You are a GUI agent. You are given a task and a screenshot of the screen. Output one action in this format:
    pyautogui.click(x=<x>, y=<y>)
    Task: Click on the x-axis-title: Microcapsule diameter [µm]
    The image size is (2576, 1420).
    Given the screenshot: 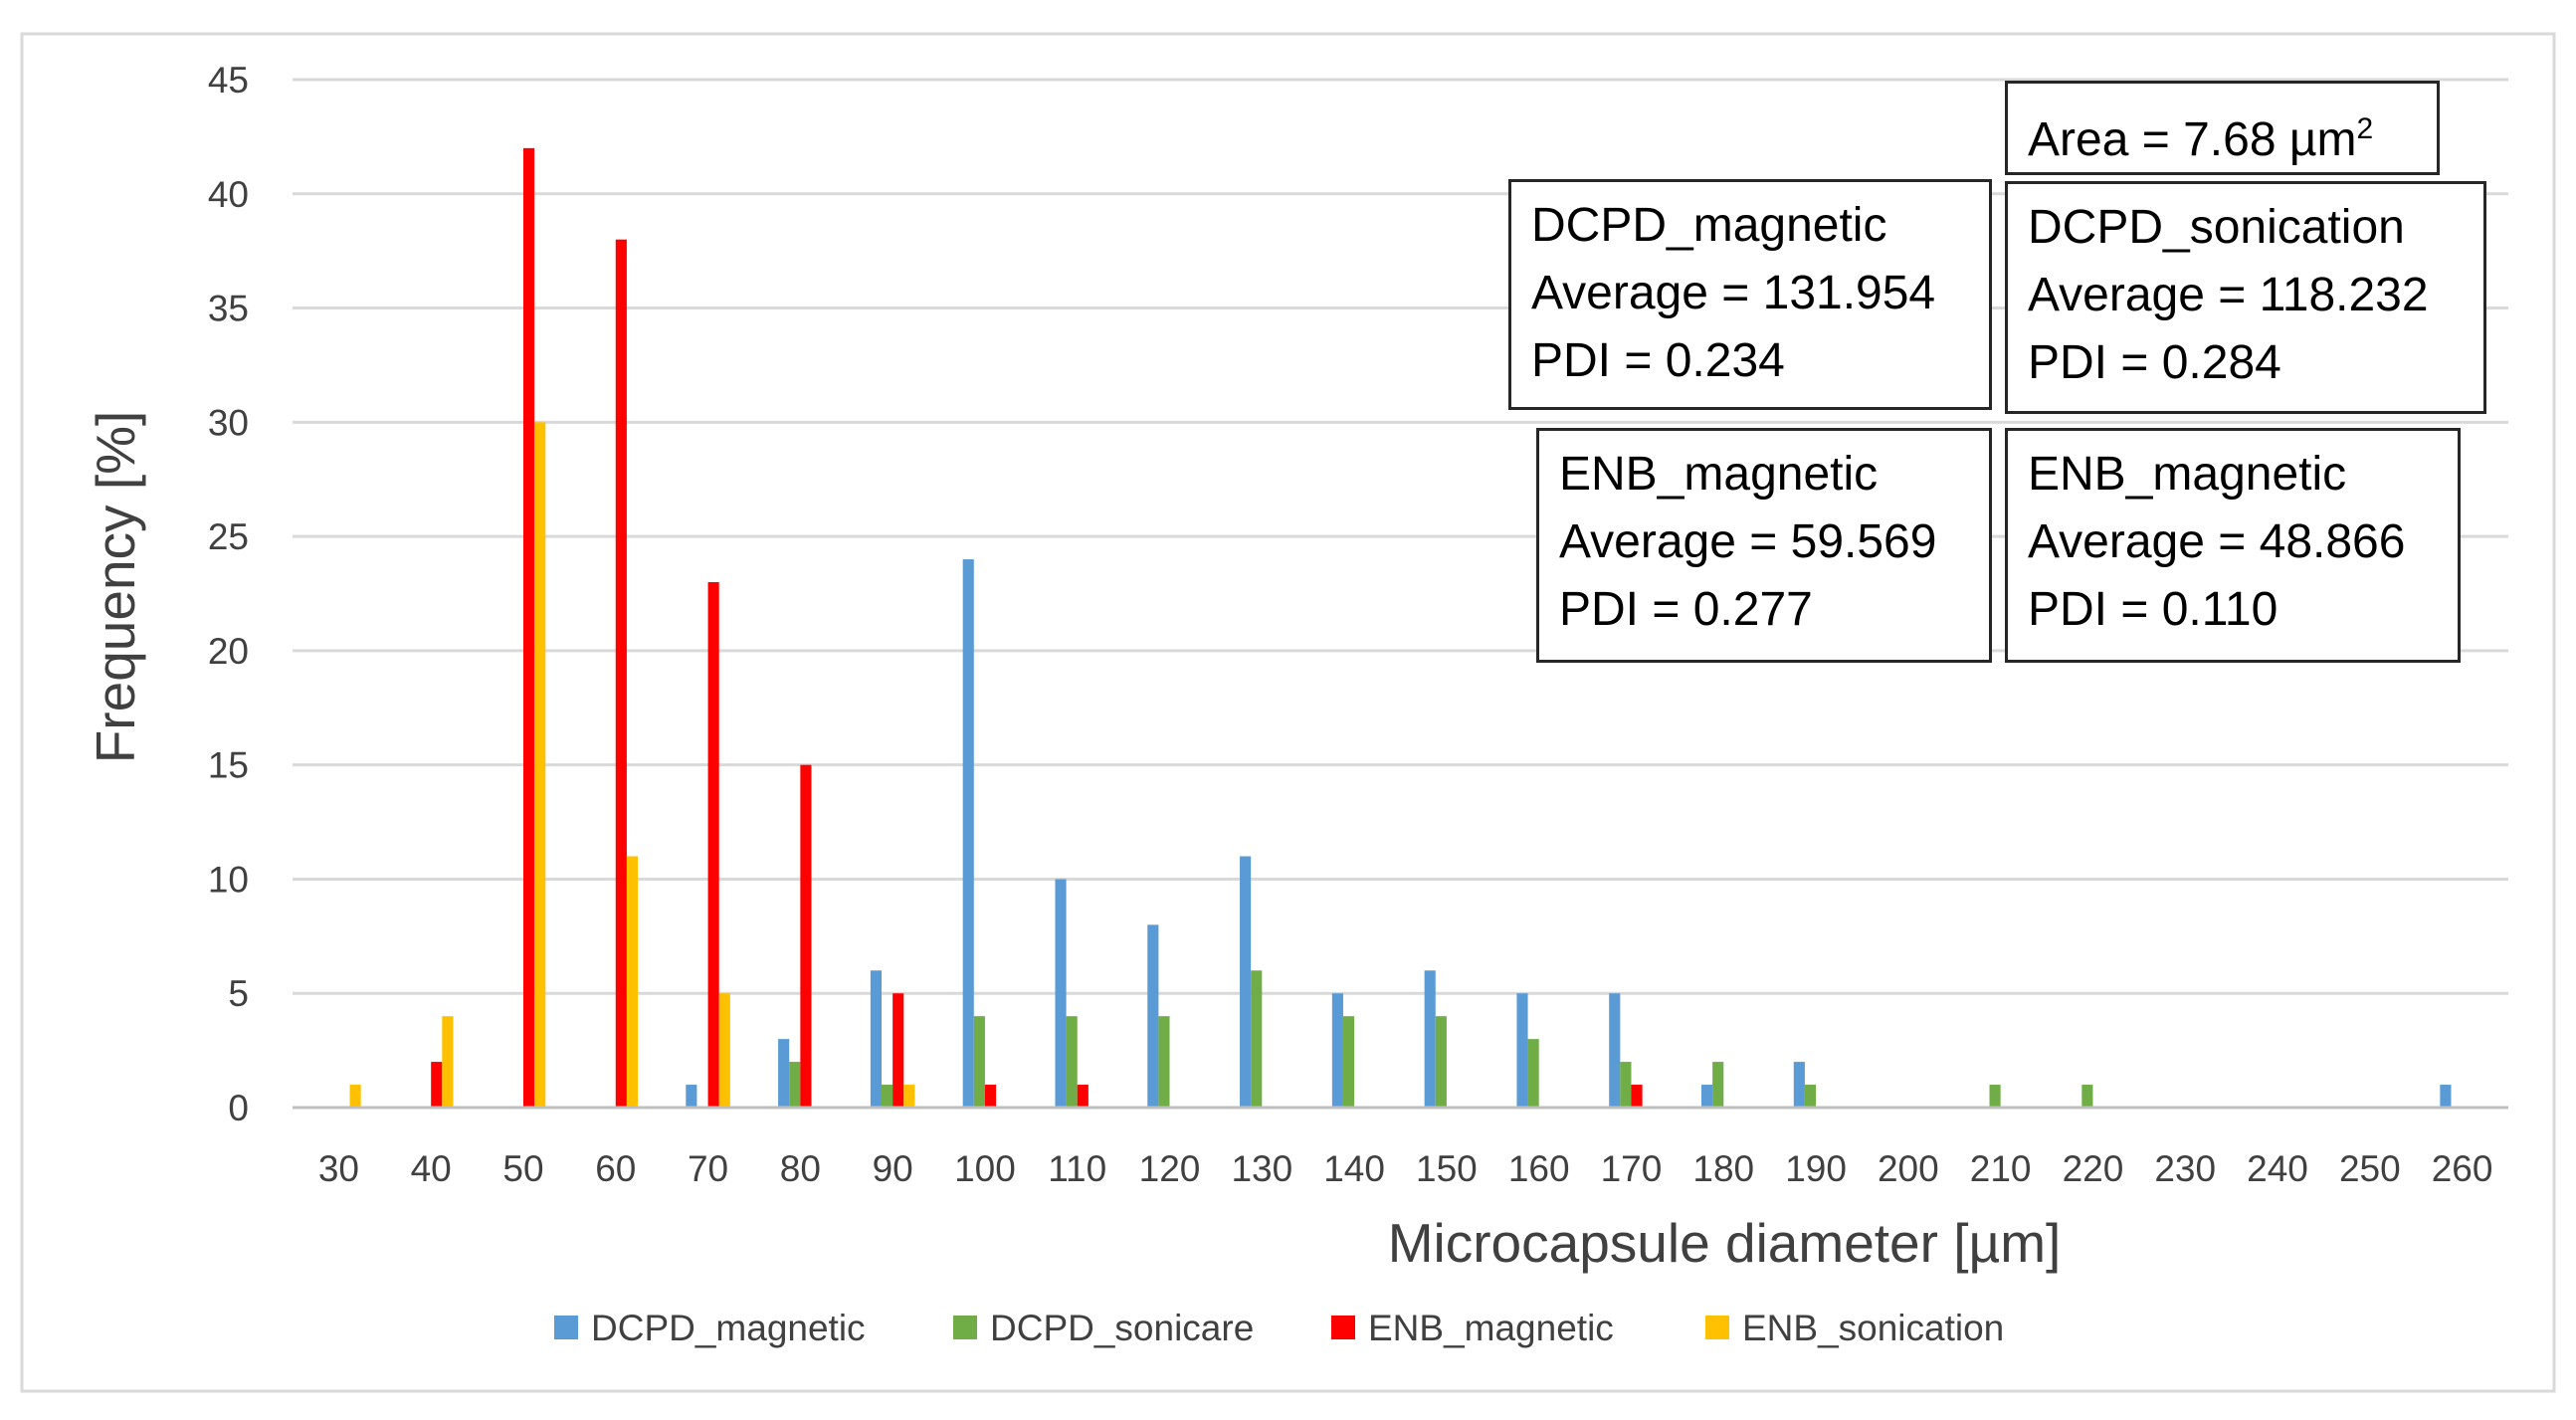 What is the action you would take?
    pyautogui.click(x=1725, y=1243)
    